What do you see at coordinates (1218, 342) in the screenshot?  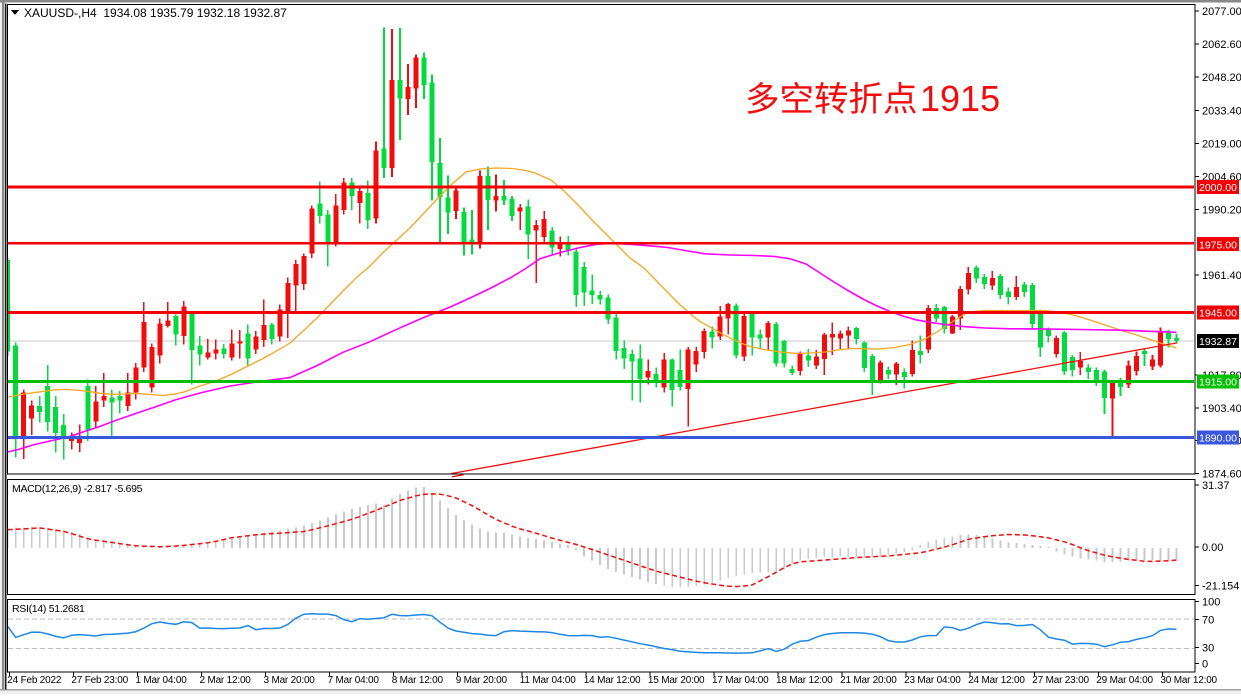 I see `svg-text: 1932.87` at bounding box center [1218, 342].